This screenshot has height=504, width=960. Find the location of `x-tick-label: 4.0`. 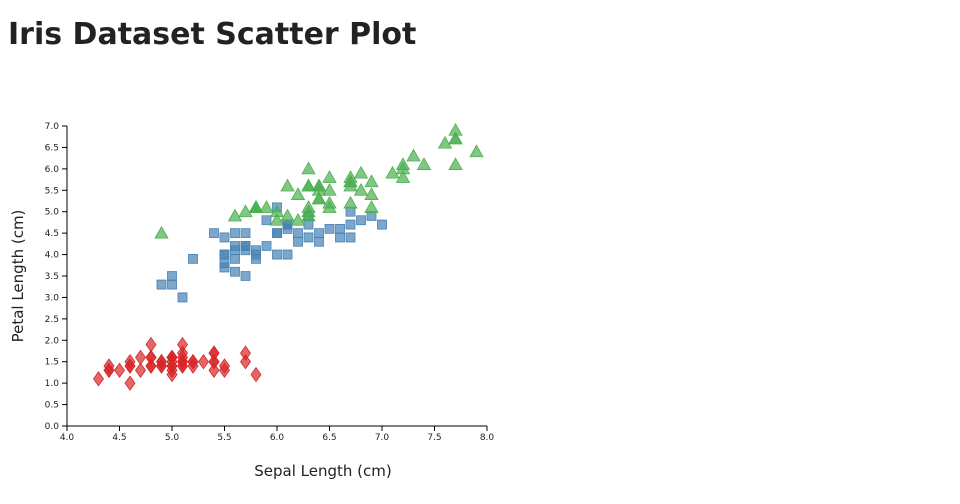

x-tick-label: 4.0 is located at coordinates (67, 438).